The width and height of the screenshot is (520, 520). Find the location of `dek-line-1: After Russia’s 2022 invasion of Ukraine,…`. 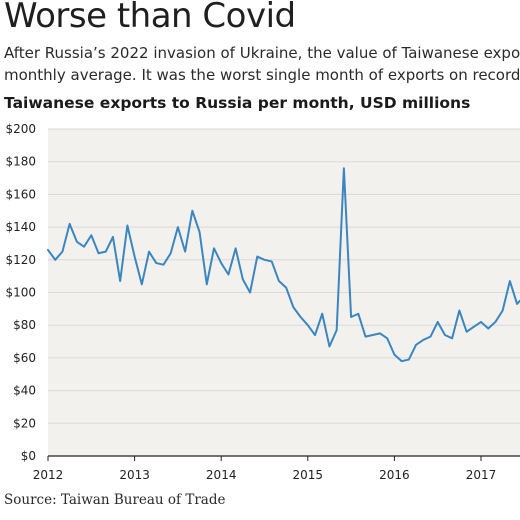

dek-line-1: After Russia’s 2022 invasion of Ukraine,… is located at coordinates (262, 53).